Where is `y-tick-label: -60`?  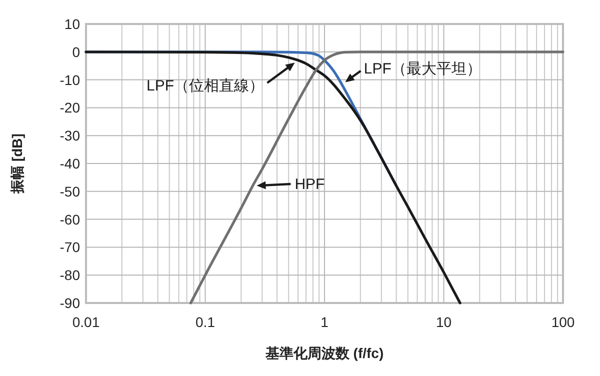
y-tick-label: -60 is located at coordinates (70, 219).